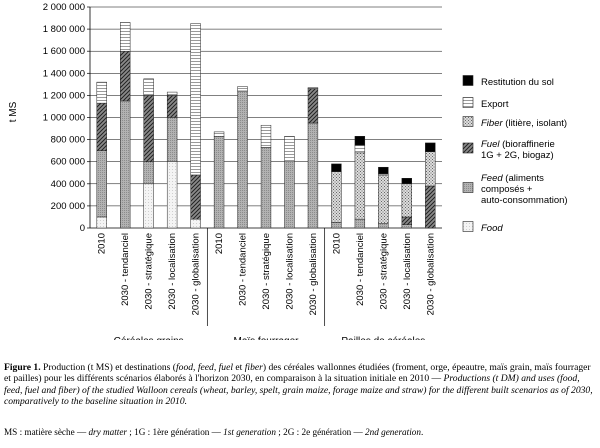  I want to click on legend-swatch-feed, so click(468, 187).